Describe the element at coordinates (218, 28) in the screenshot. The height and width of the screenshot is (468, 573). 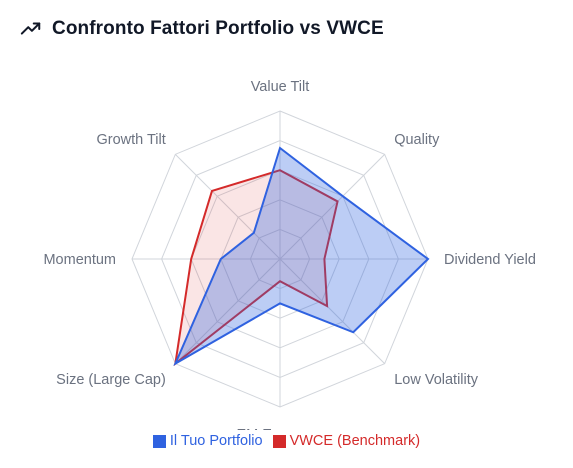
I see `chart-title: Confronto Fattori Portfolio vs VWCE` at that location.